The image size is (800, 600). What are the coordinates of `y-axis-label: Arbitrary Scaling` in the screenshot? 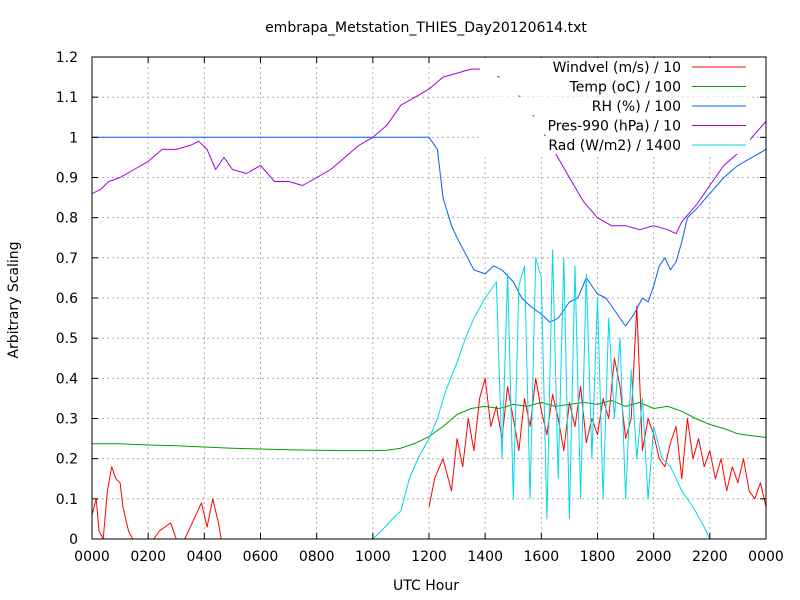 It's located at (14, 299).